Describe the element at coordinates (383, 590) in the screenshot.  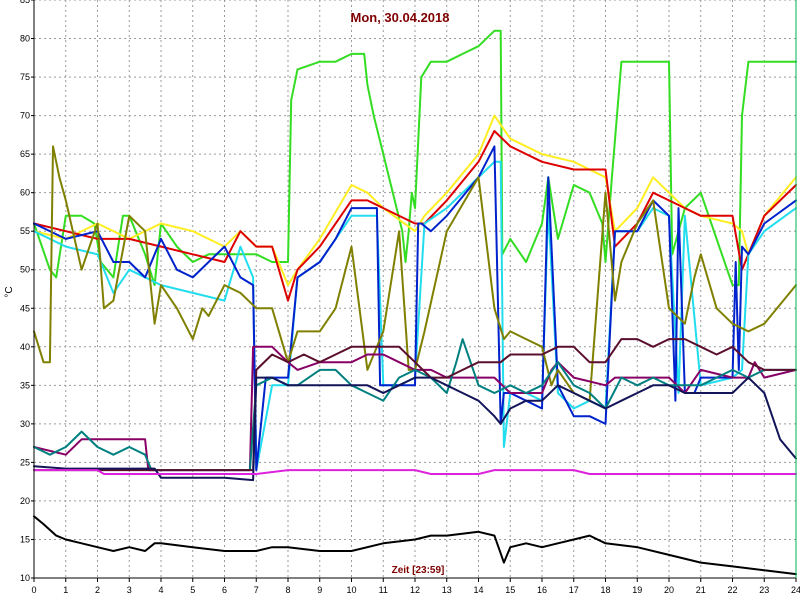
I see `x-tick-label: 11` at that location.